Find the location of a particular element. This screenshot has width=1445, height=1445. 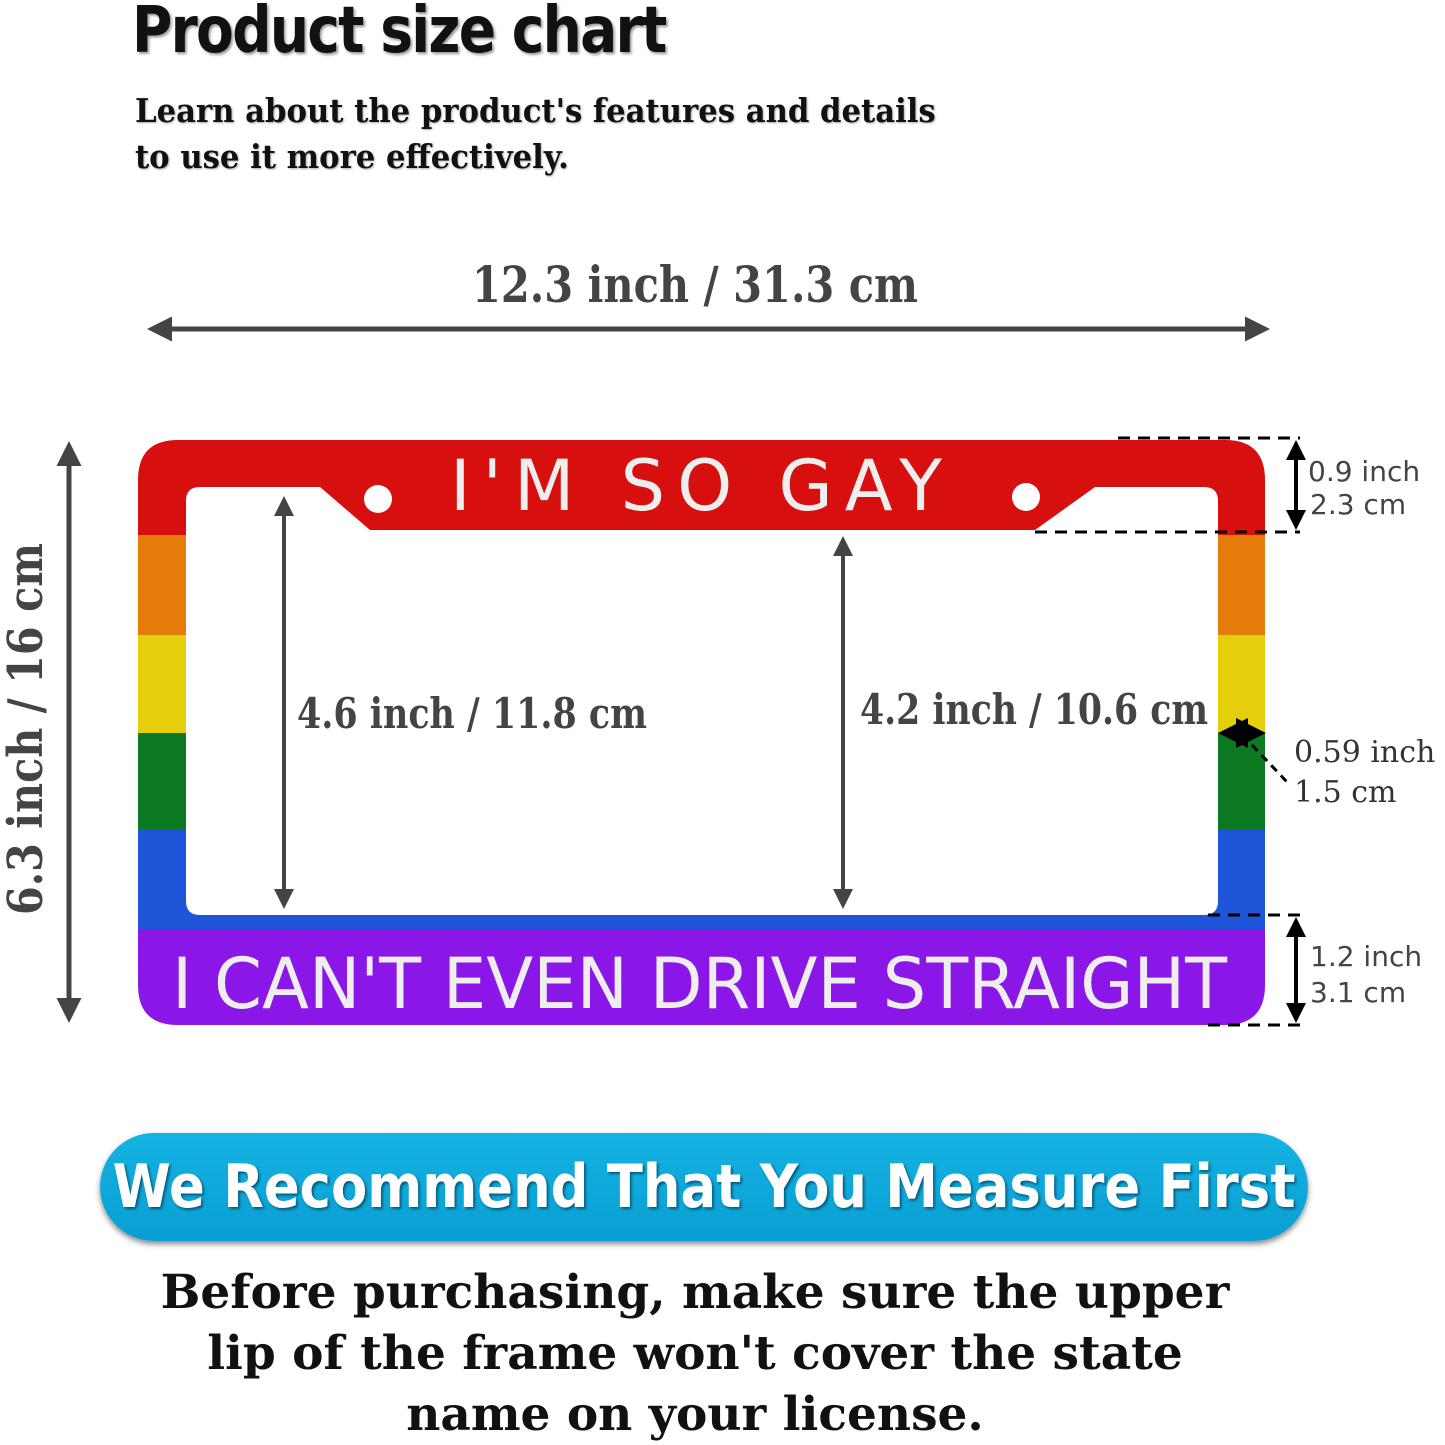

note-line-1: Before purchasing, make sure the upper is located at coordinates (695, 1292).